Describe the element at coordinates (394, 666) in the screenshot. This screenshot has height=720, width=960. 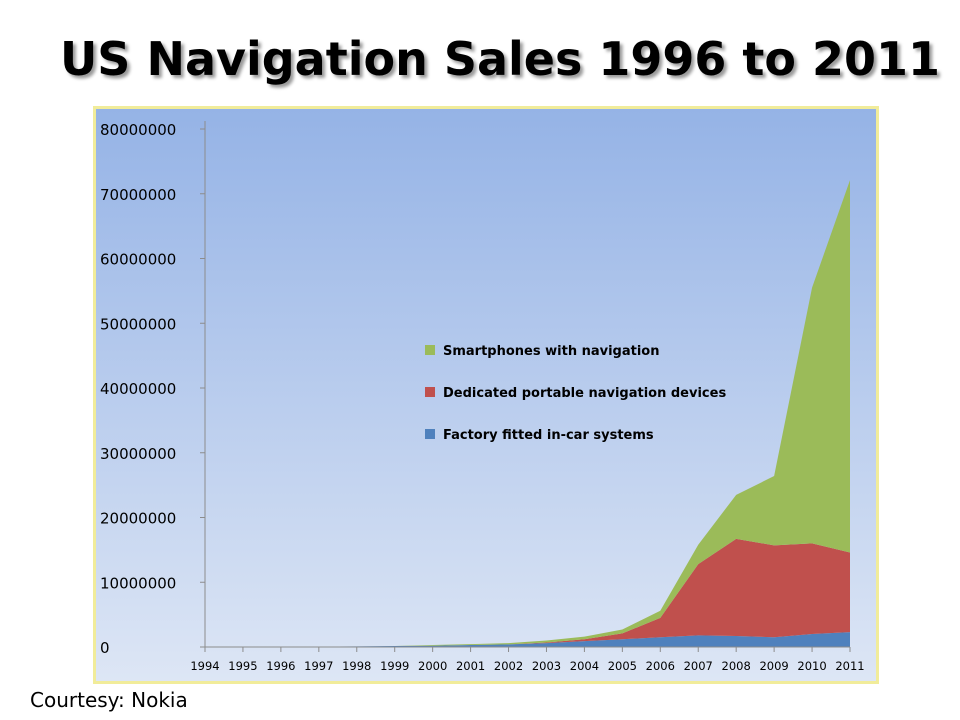
I see `x-tick-label: 1999` at that location.